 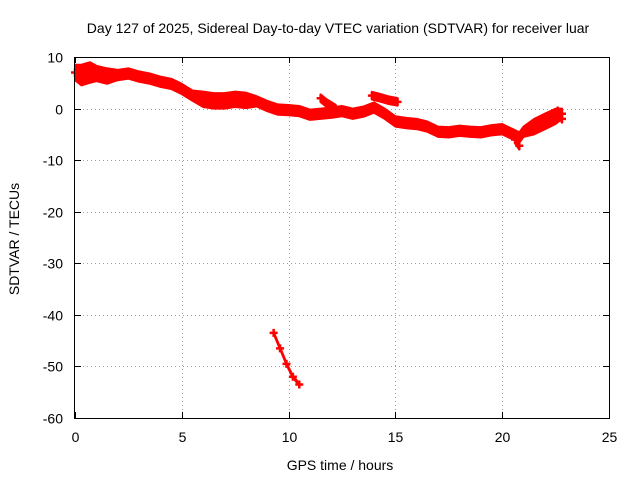 What do you see at coordinates (340, 465) in the screenshot?
I see `x-axis-label: GPS time / hours` at bounding box center [340, 465].